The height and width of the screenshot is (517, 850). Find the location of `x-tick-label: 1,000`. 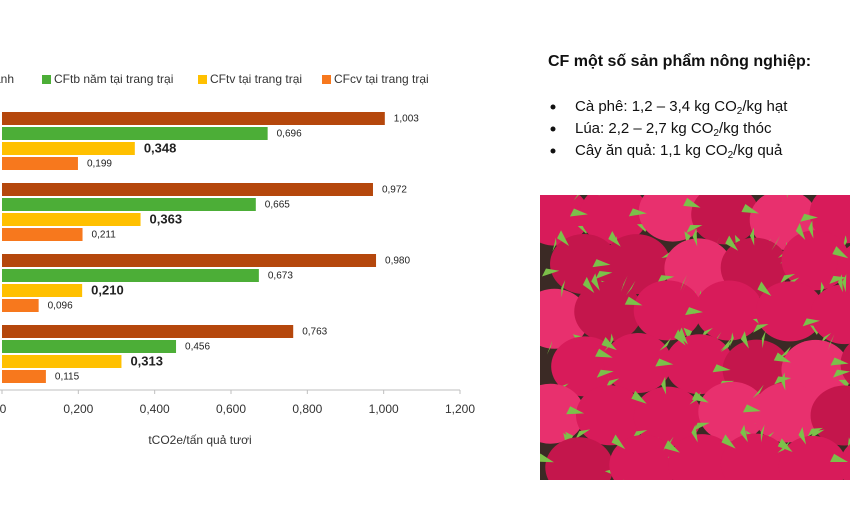

x-tick-label: 1,000 is located at coordinates (384, 409).